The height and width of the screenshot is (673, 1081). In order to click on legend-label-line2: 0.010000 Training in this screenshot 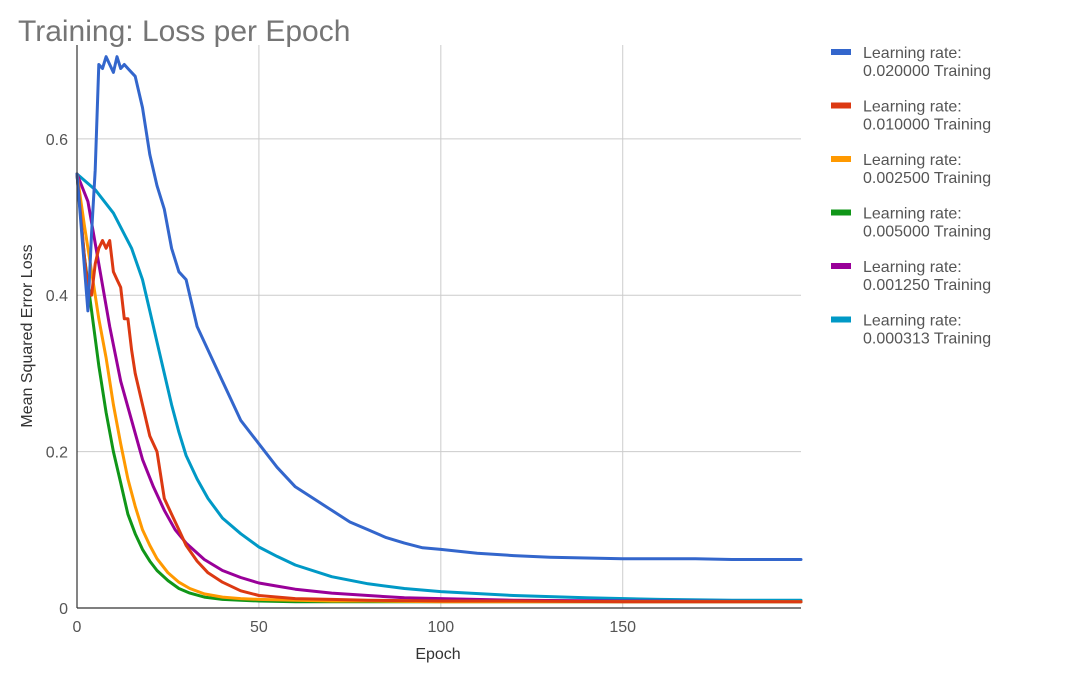, I will do `click(927, 125)`.